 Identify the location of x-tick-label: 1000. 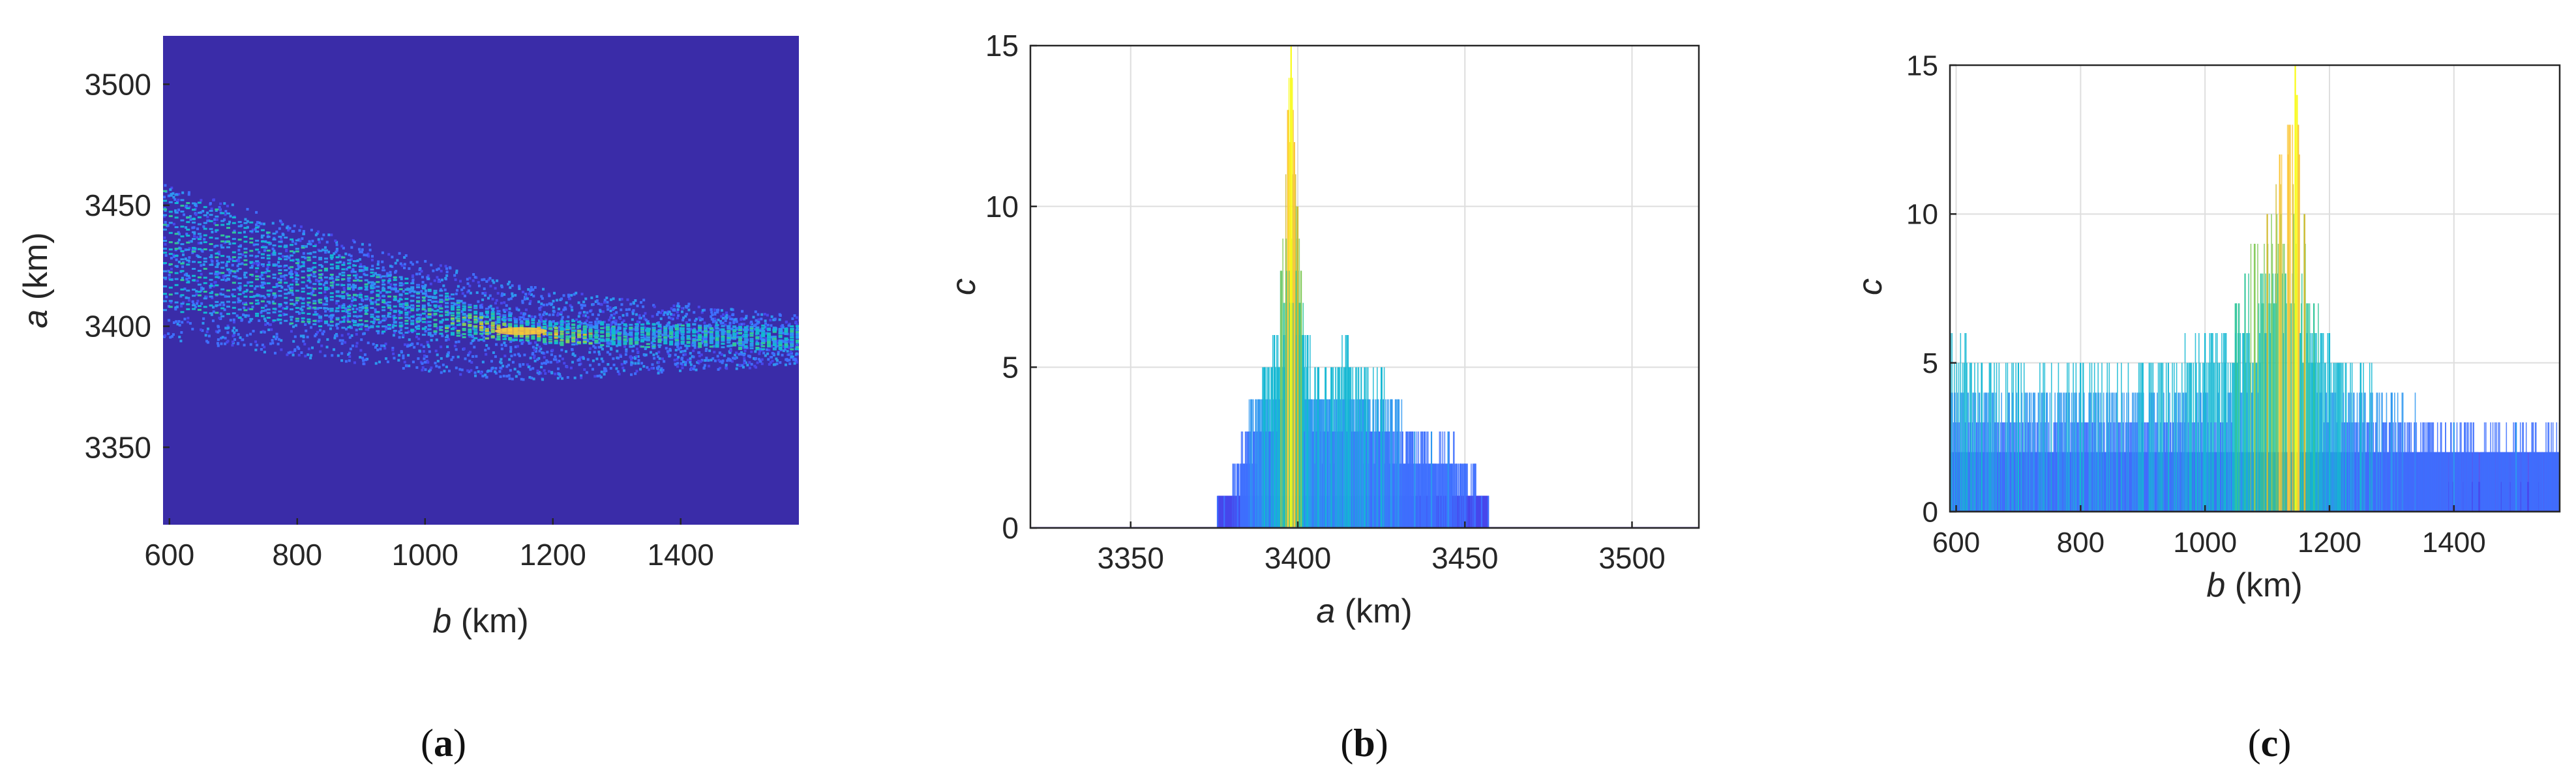
(425, 555).